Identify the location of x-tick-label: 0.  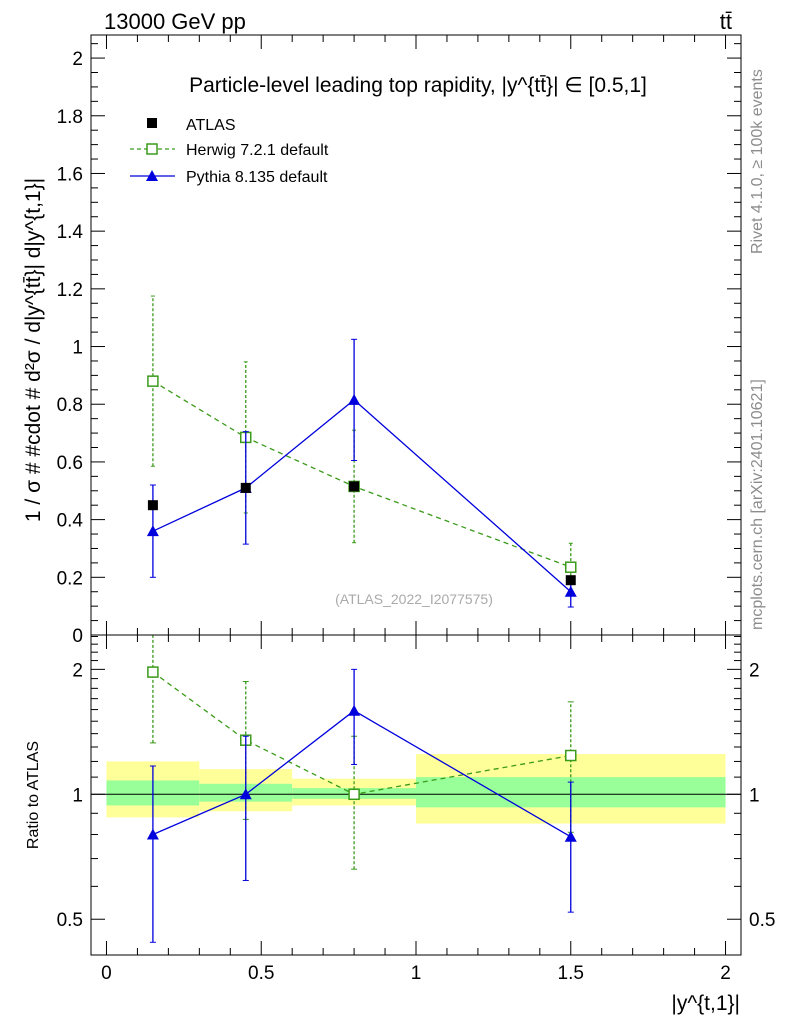
(106, 973).